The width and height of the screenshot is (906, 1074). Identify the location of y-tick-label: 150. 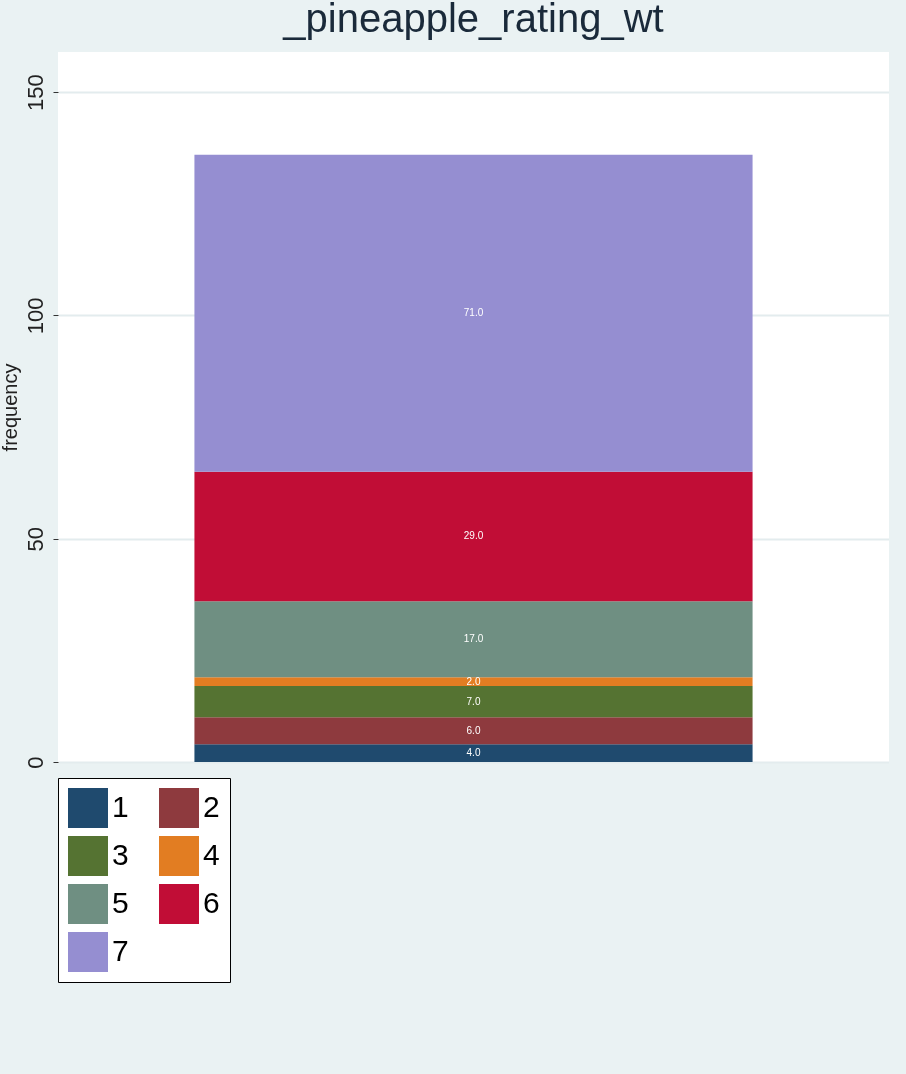
(35, 93).